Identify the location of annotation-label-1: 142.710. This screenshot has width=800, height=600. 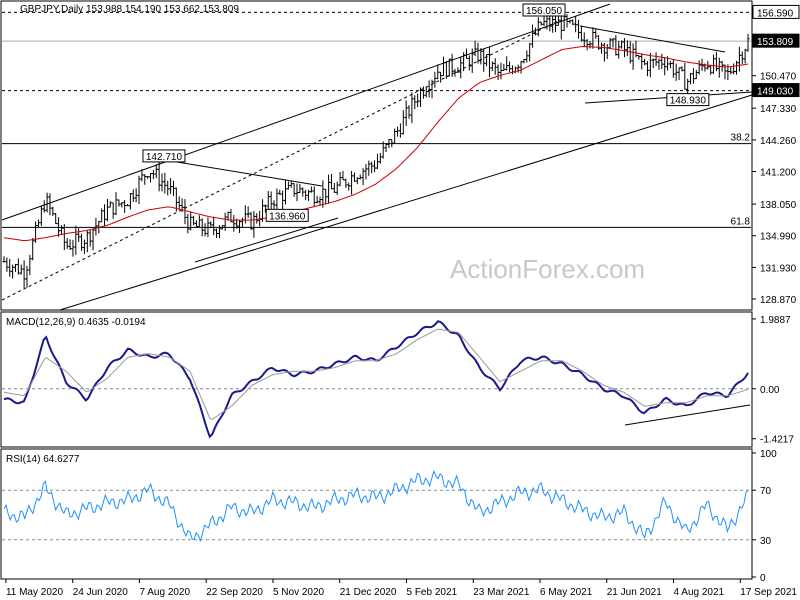
(164, 157).